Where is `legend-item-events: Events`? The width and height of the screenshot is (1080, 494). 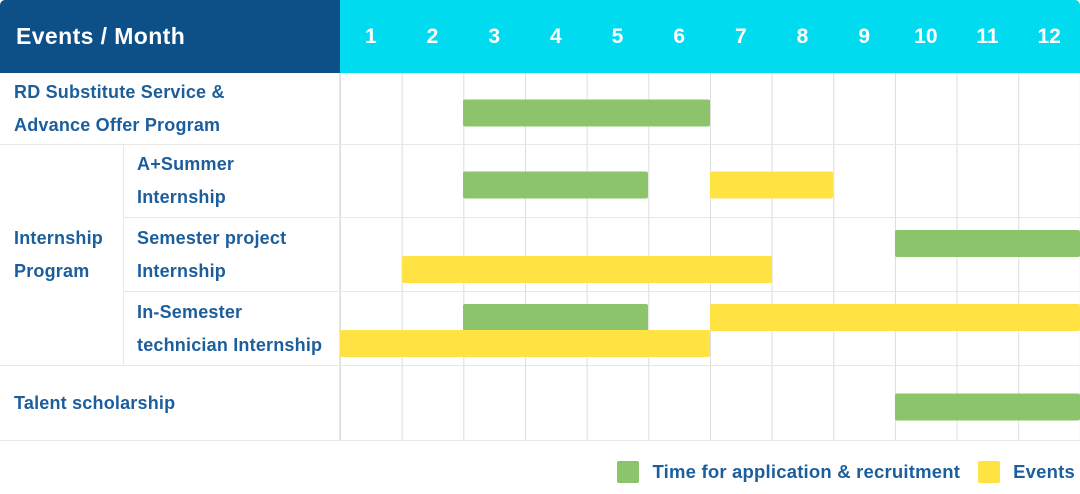 legend-item-events: Events is located at coordinates (1026, 472).